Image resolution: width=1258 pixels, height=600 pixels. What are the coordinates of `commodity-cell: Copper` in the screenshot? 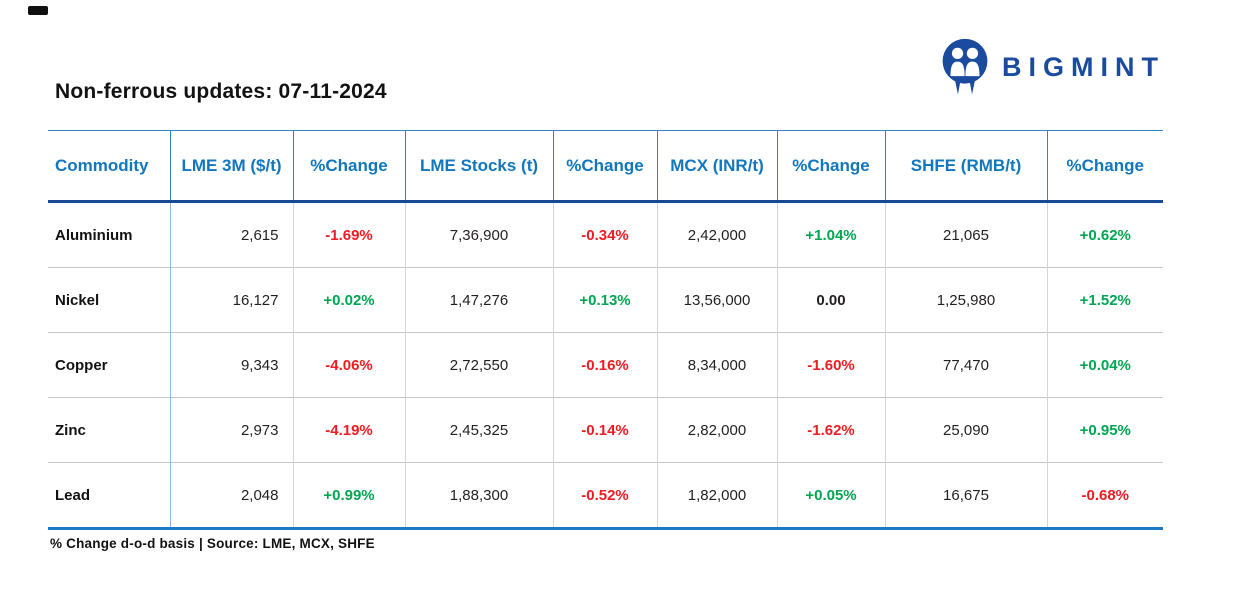 It's located at (109, 365).